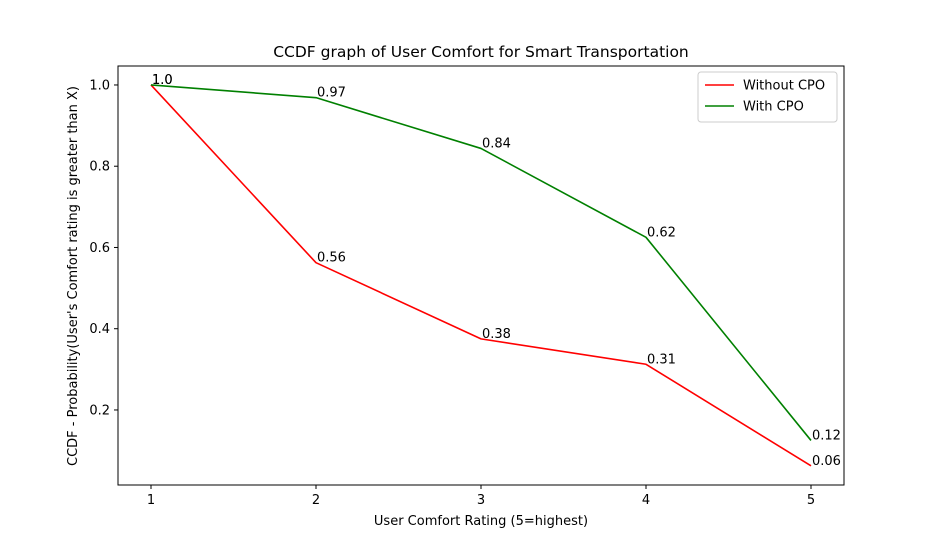 The height and width of the screenshot is (549, 938). I want to click on data-label-with-cpo: 0.97, so click(331, 93).